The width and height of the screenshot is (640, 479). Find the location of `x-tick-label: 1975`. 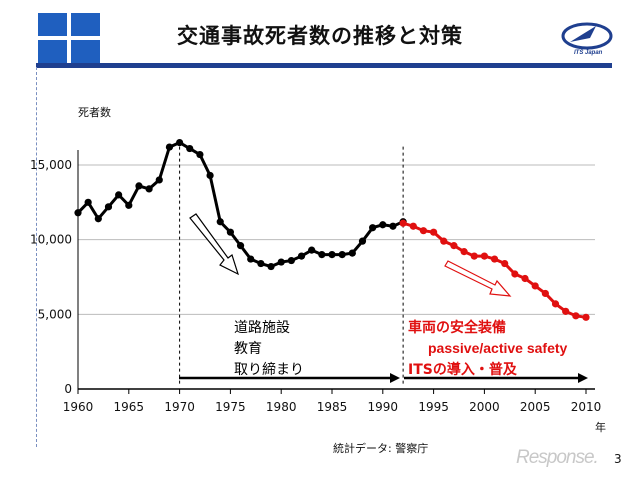

x-tick-label: 1975 is located at coordinates (230, 407).